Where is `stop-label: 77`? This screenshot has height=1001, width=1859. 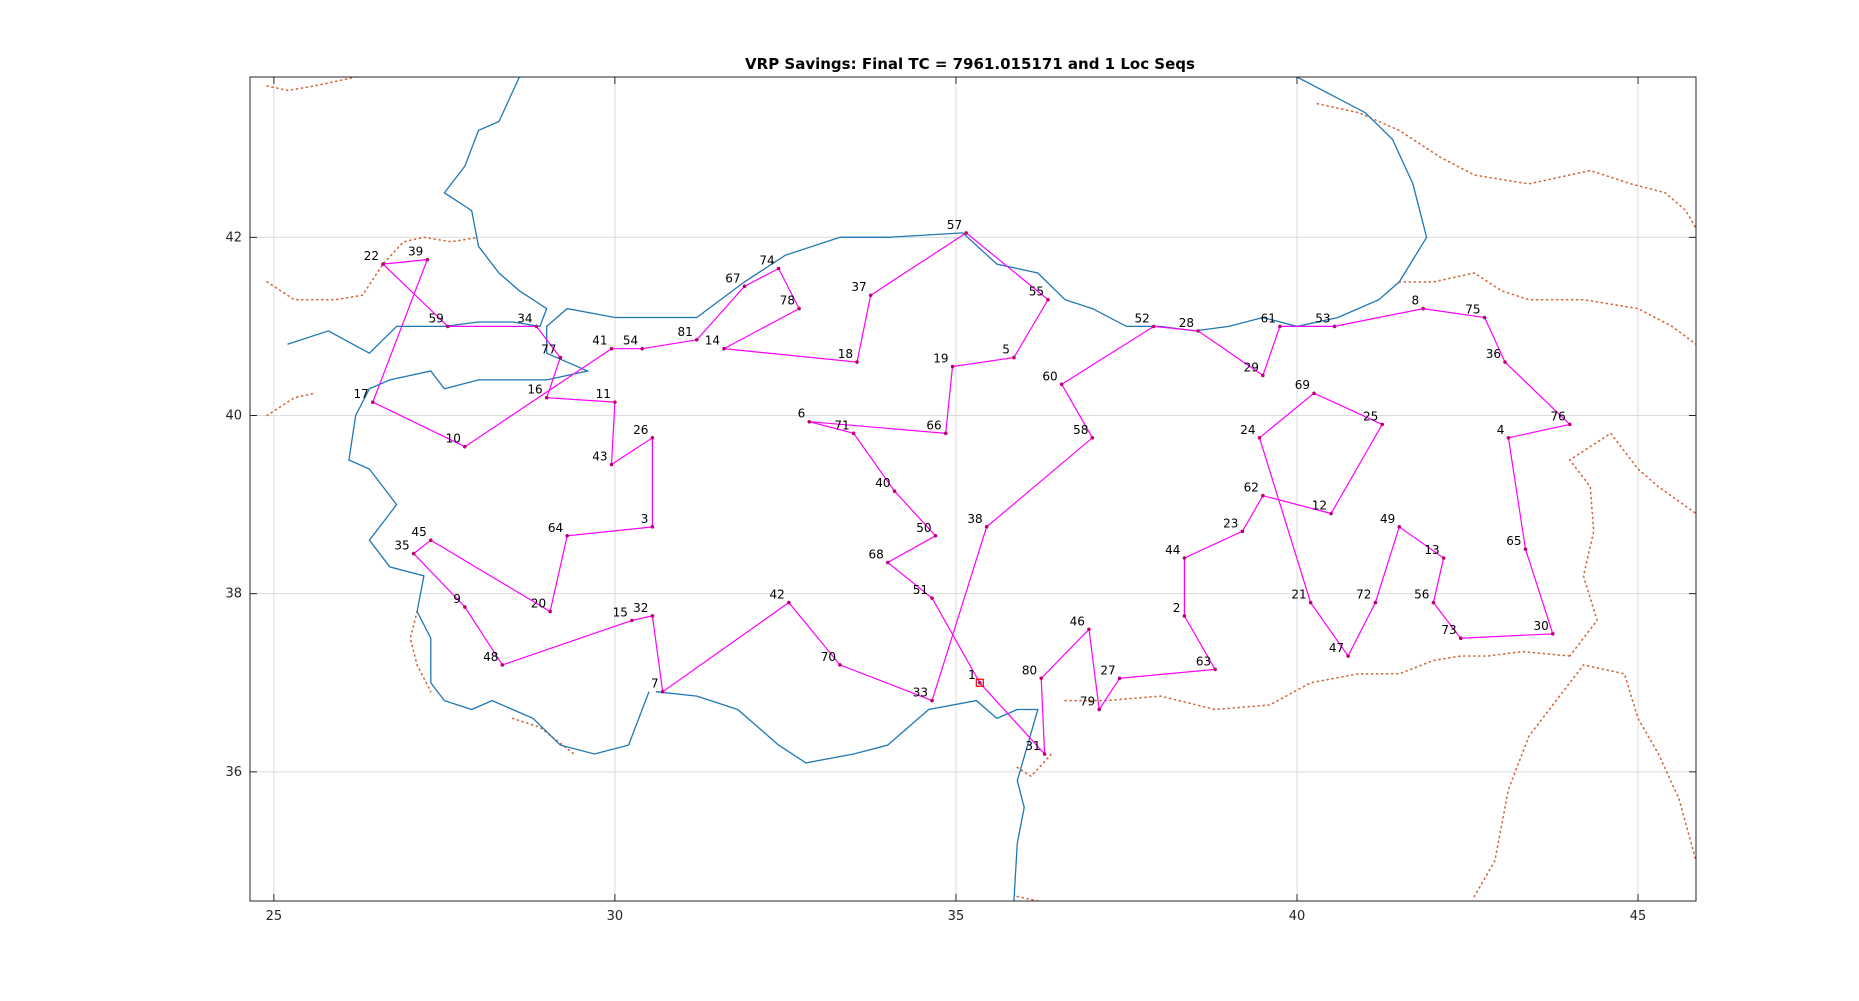
stop-label: 77 is located at coordinates (548, 350).